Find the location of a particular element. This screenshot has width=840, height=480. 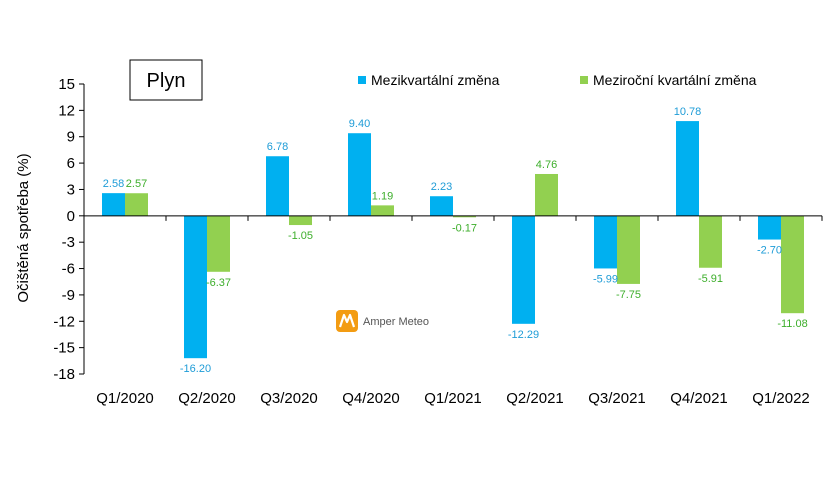

data-label-series-2: 1.19 is located at coordinates (382, 196).